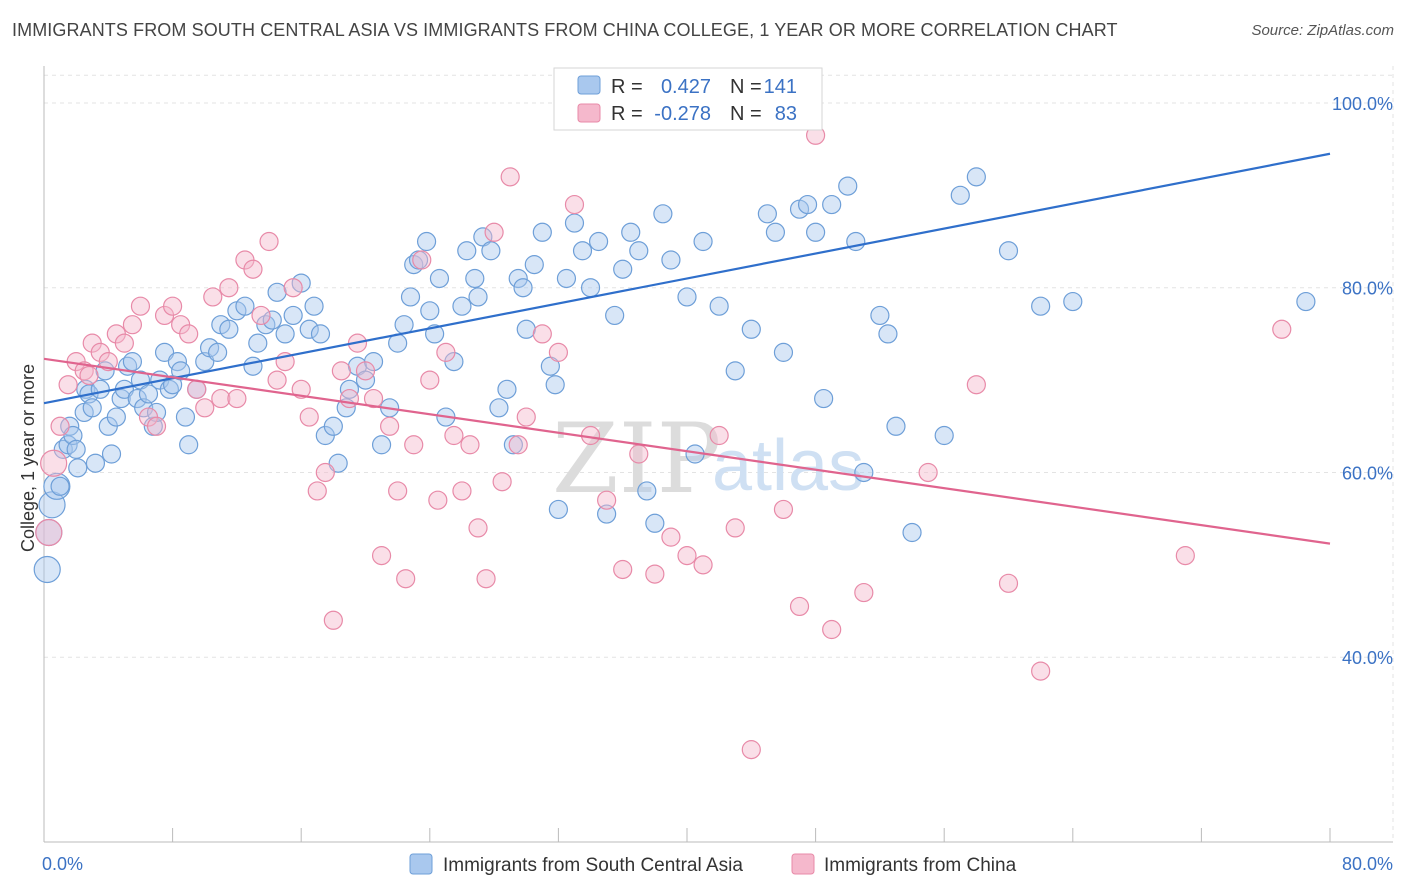 The height and width of the screenshot is (892, 1406). I want to click on y-tick-label: 100.0%, so click(1362, 104).